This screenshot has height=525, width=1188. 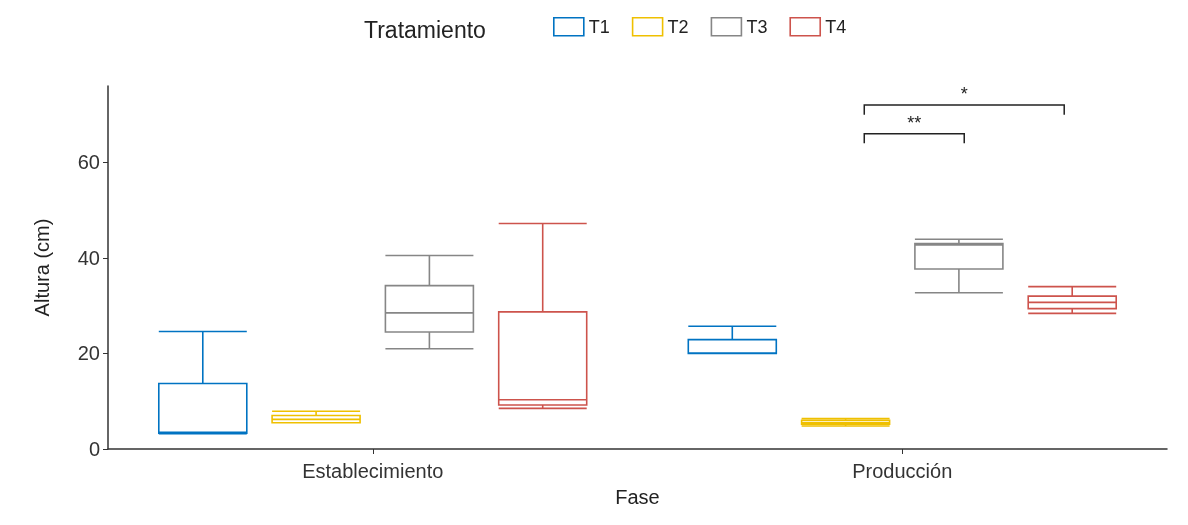 What do you see at coordinates (964, 94) in the screenshot?
I see `annotation: *` at bounding box center [964, 94].